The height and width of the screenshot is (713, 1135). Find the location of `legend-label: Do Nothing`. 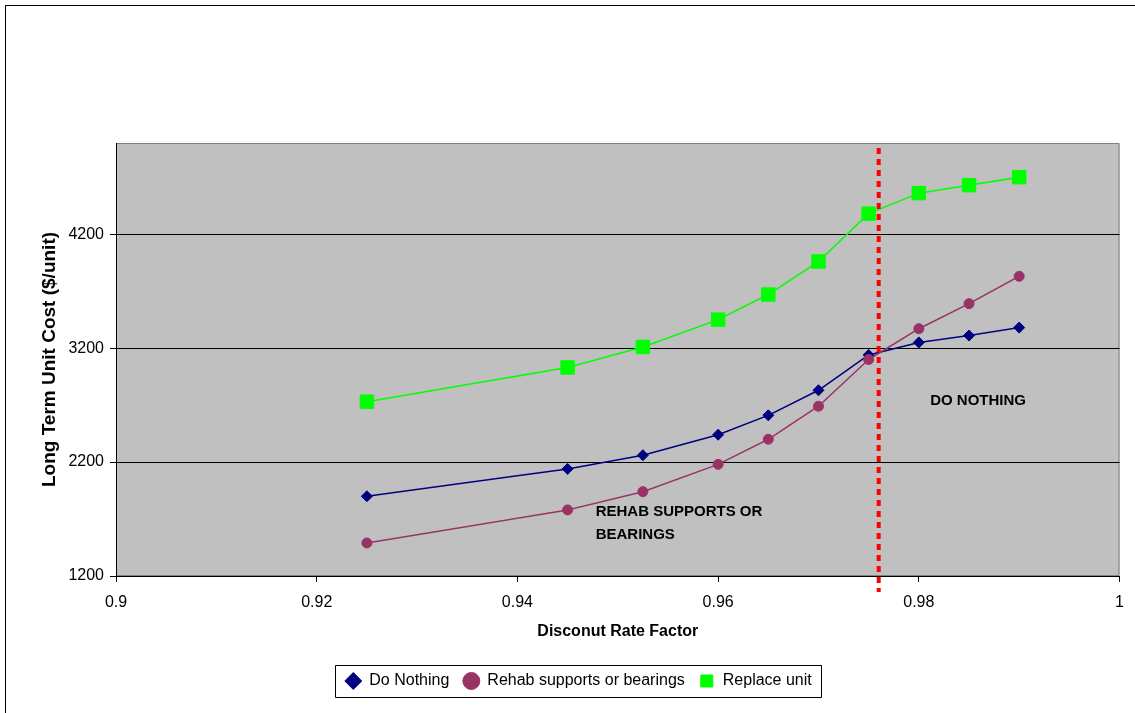

legend-label: Do Nothing is located at coordinates (409, 680).